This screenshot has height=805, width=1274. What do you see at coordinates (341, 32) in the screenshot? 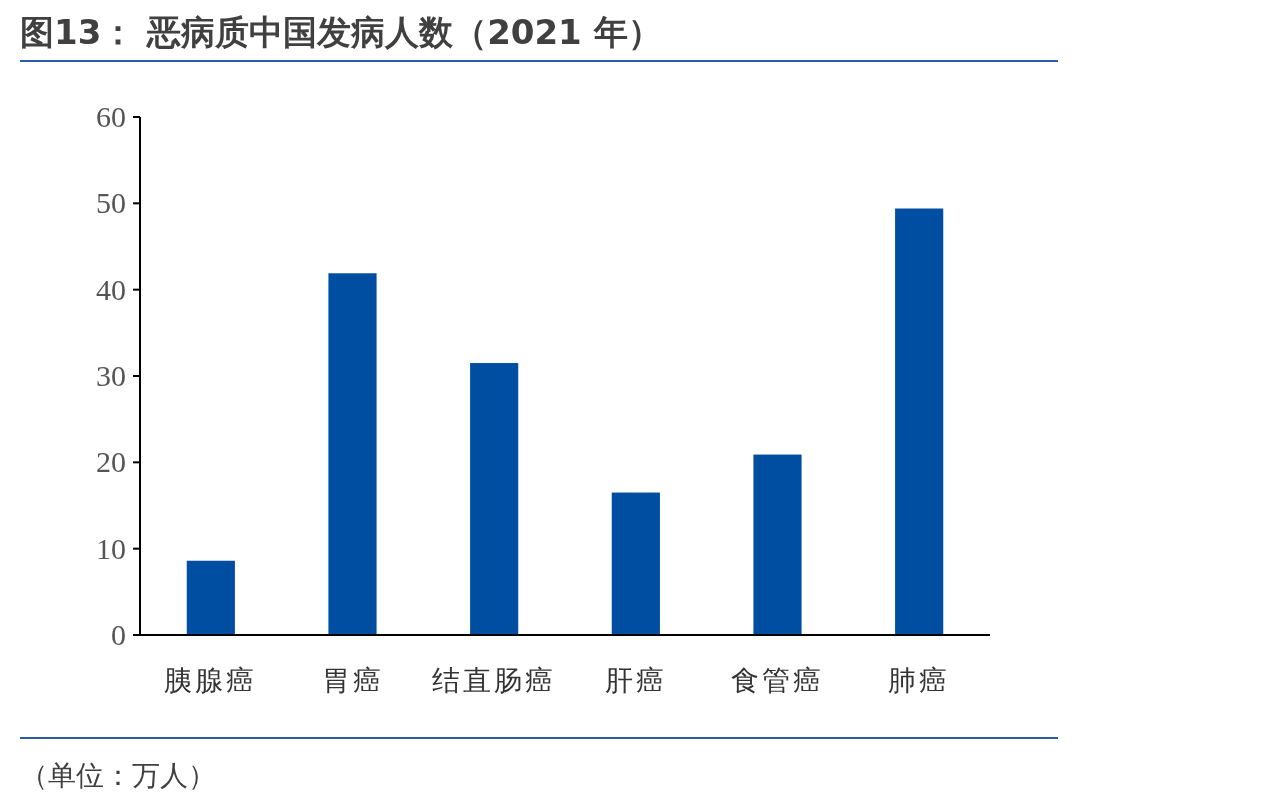
I see `chart-title: 图13： 恶病质中国发病人数（2021 年）` at bounding box center [341, 32].